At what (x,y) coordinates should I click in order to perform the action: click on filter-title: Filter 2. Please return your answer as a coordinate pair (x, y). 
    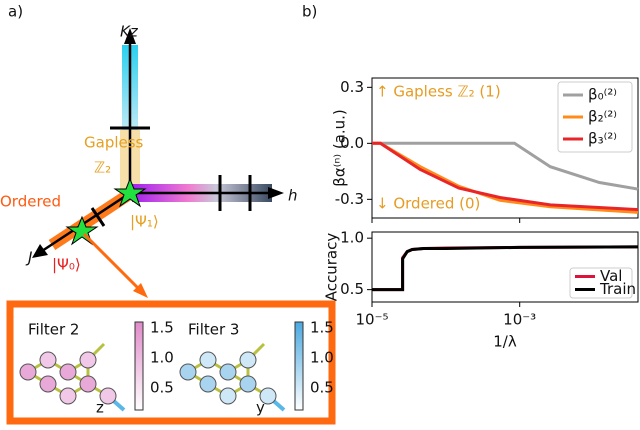
    Looking at the image, I should click on (53, 330).